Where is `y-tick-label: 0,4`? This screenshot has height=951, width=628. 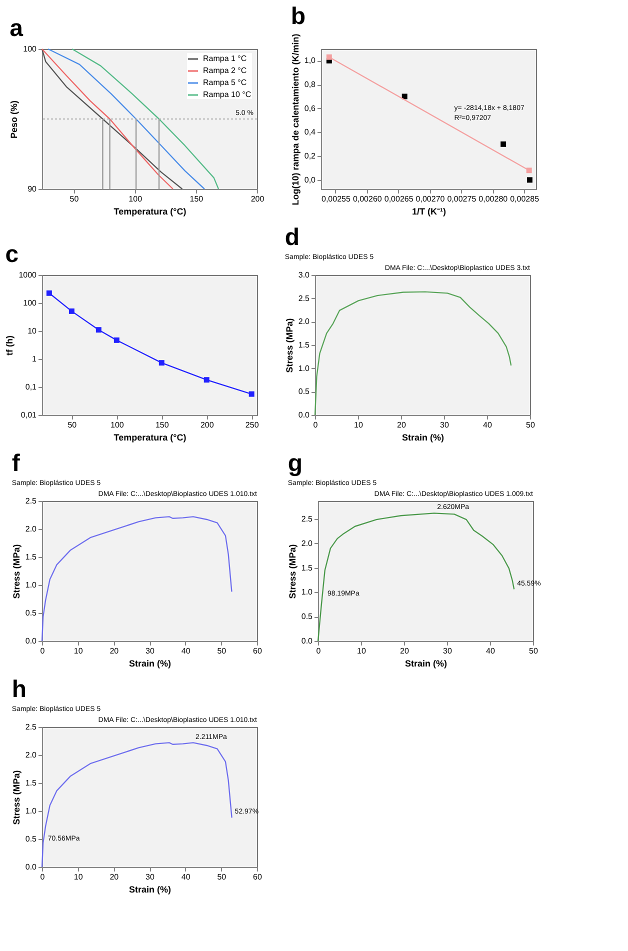
y-tick-label: 0,4 is located at coordinates (310, 132).